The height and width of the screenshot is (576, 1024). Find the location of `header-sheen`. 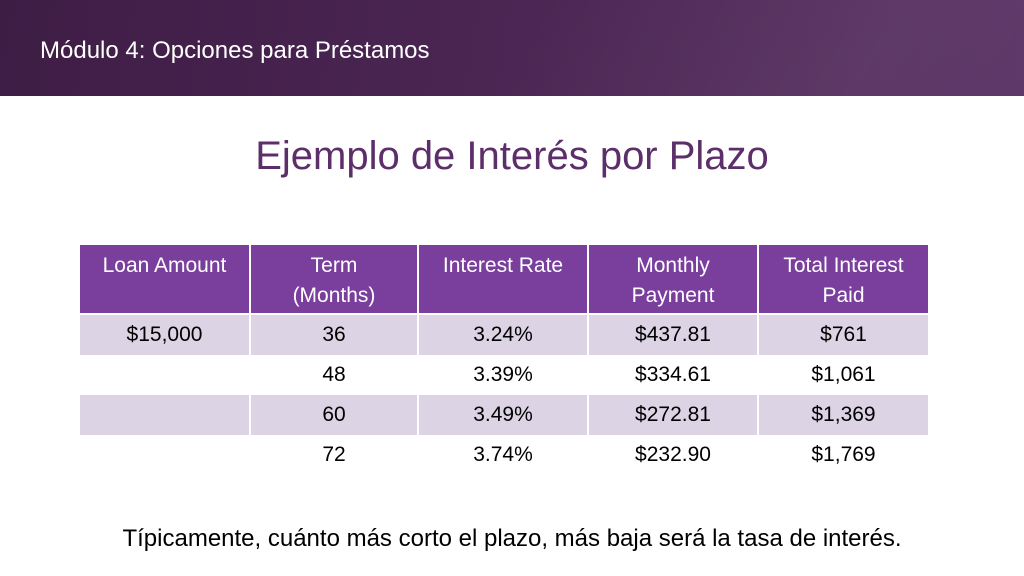

header-sheen is located at coordinates (748, 48).